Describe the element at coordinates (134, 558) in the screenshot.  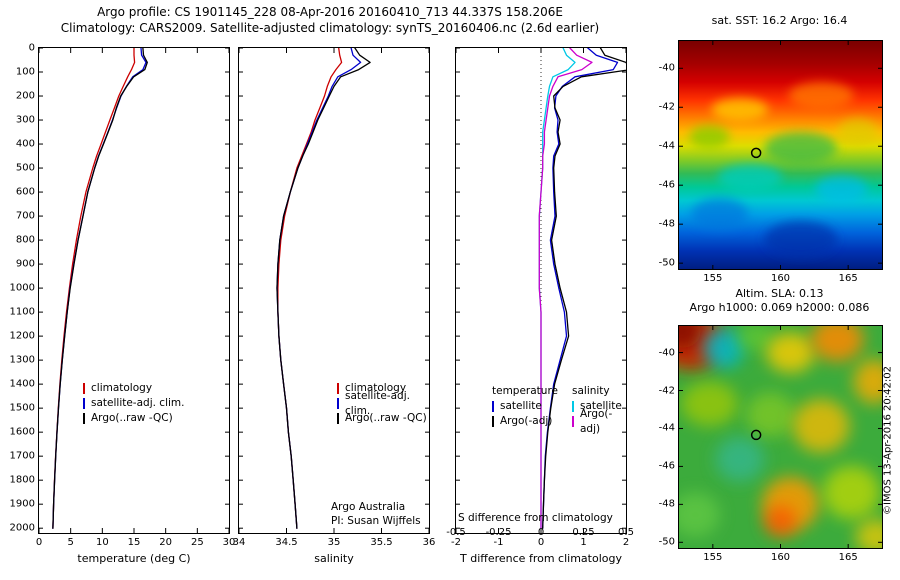
I see `temperature-axis-label: temperature (deg C)` at that location.